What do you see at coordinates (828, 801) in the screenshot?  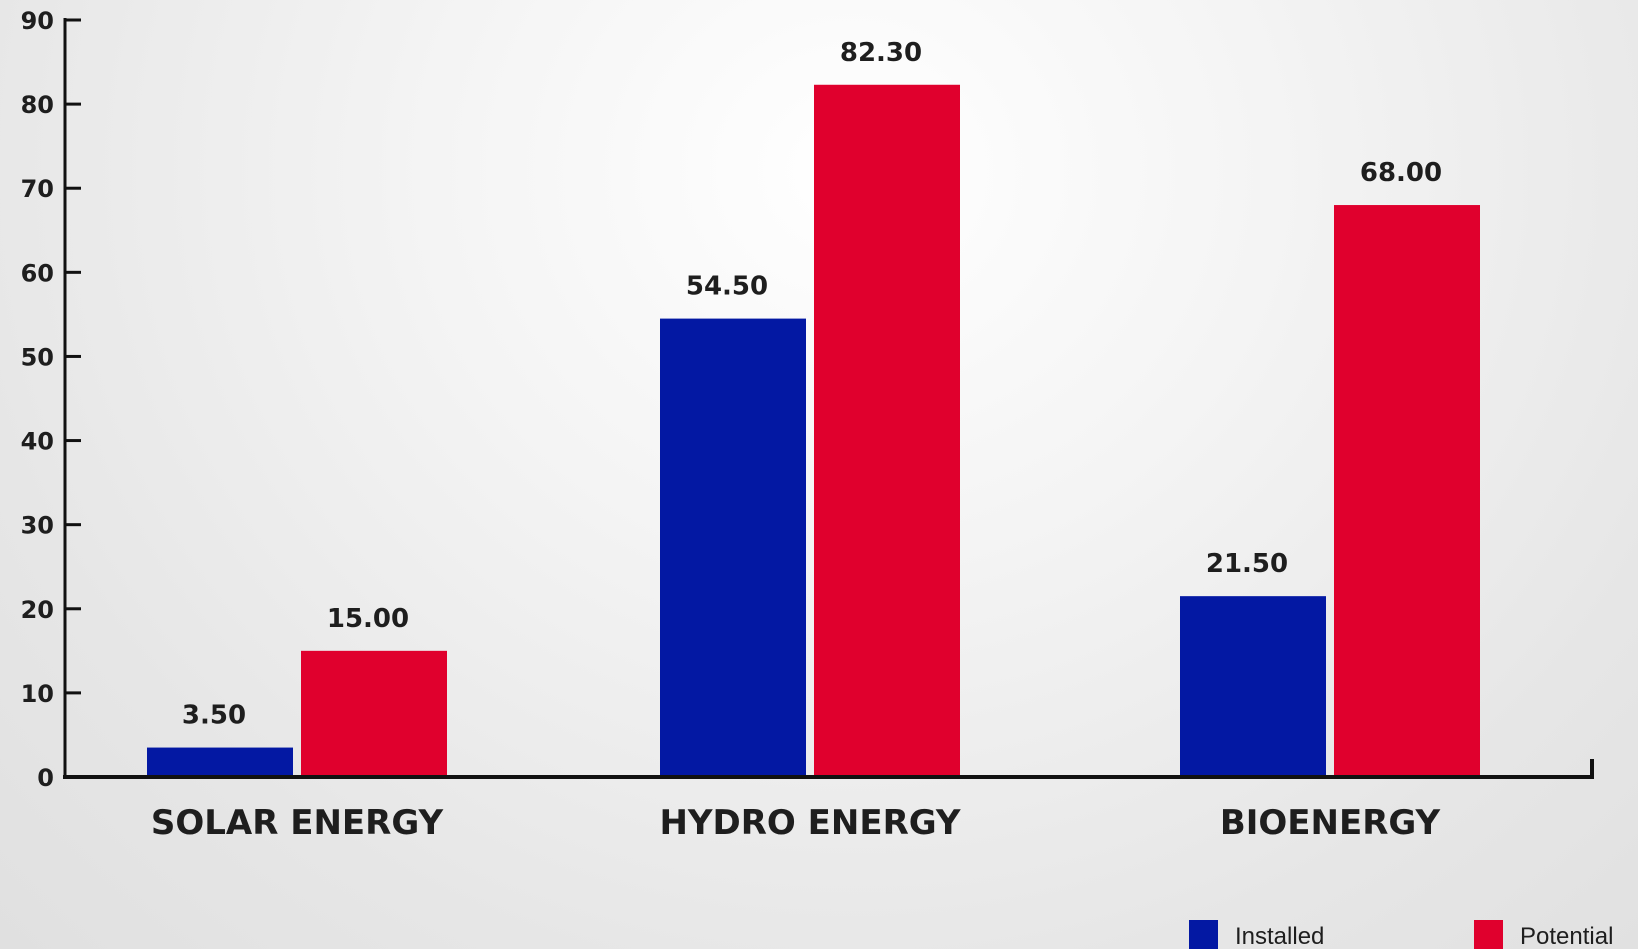 I see `x-axis: SOLAR ENERGY HYDRO ENERGY BIOENERGY` at bounding box center [828, 801].